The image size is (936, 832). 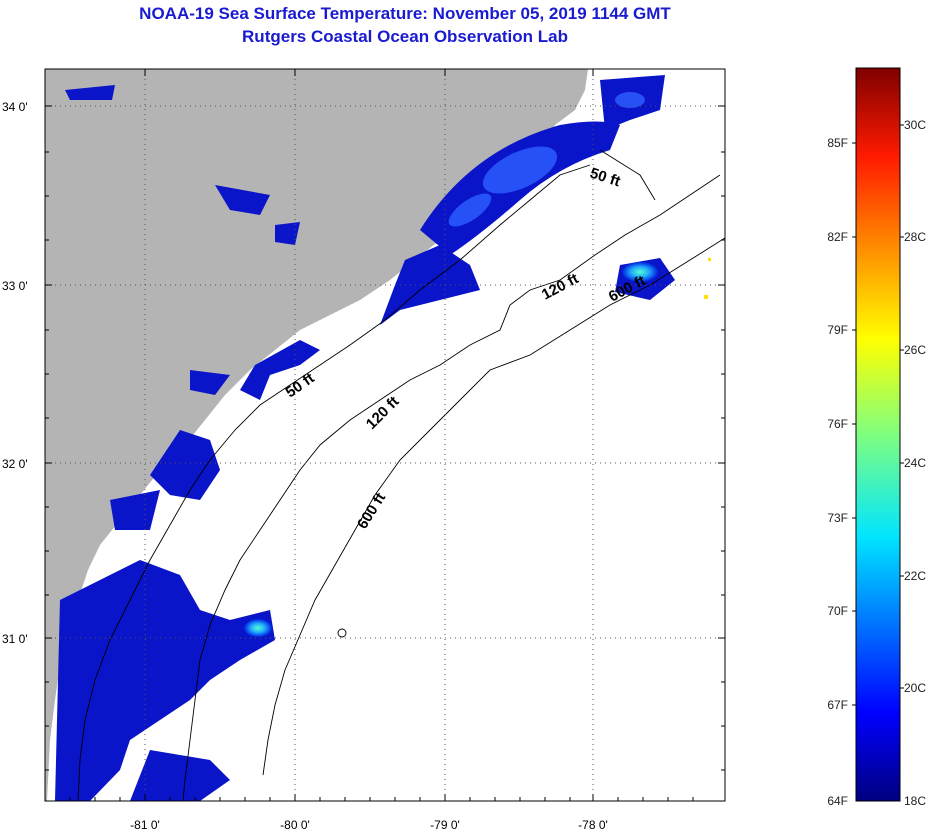 I want to click on map-subtitle: Rutgers Coastal Ocean Observation Lab, so click(x=405, y=36).